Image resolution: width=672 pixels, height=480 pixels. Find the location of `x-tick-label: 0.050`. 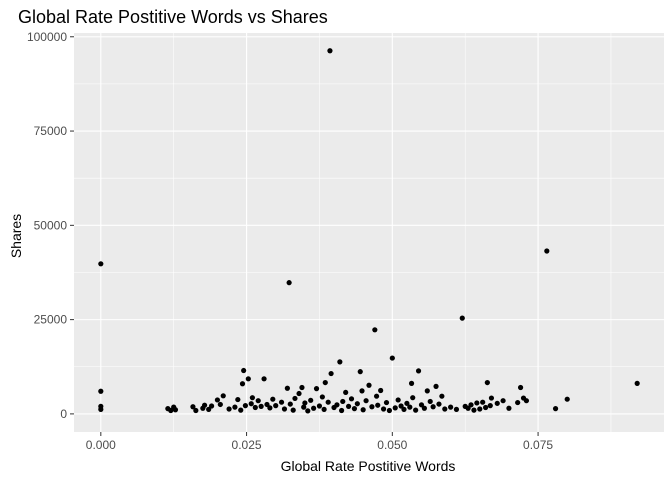

x-tick-label: 0.050 is located at coordinates (392, 445).